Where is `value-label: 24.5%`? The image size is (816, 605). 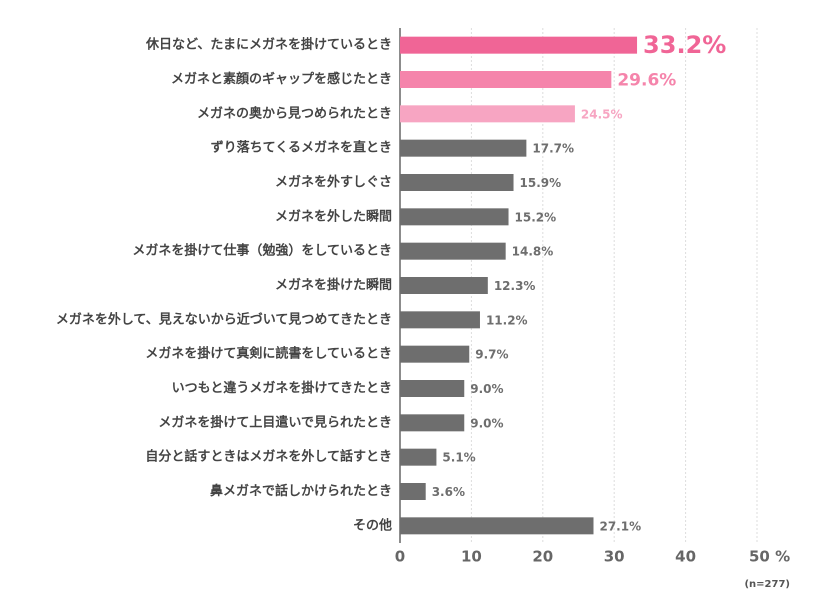 value-label: 24.5% is located at coordinates (602, 114).